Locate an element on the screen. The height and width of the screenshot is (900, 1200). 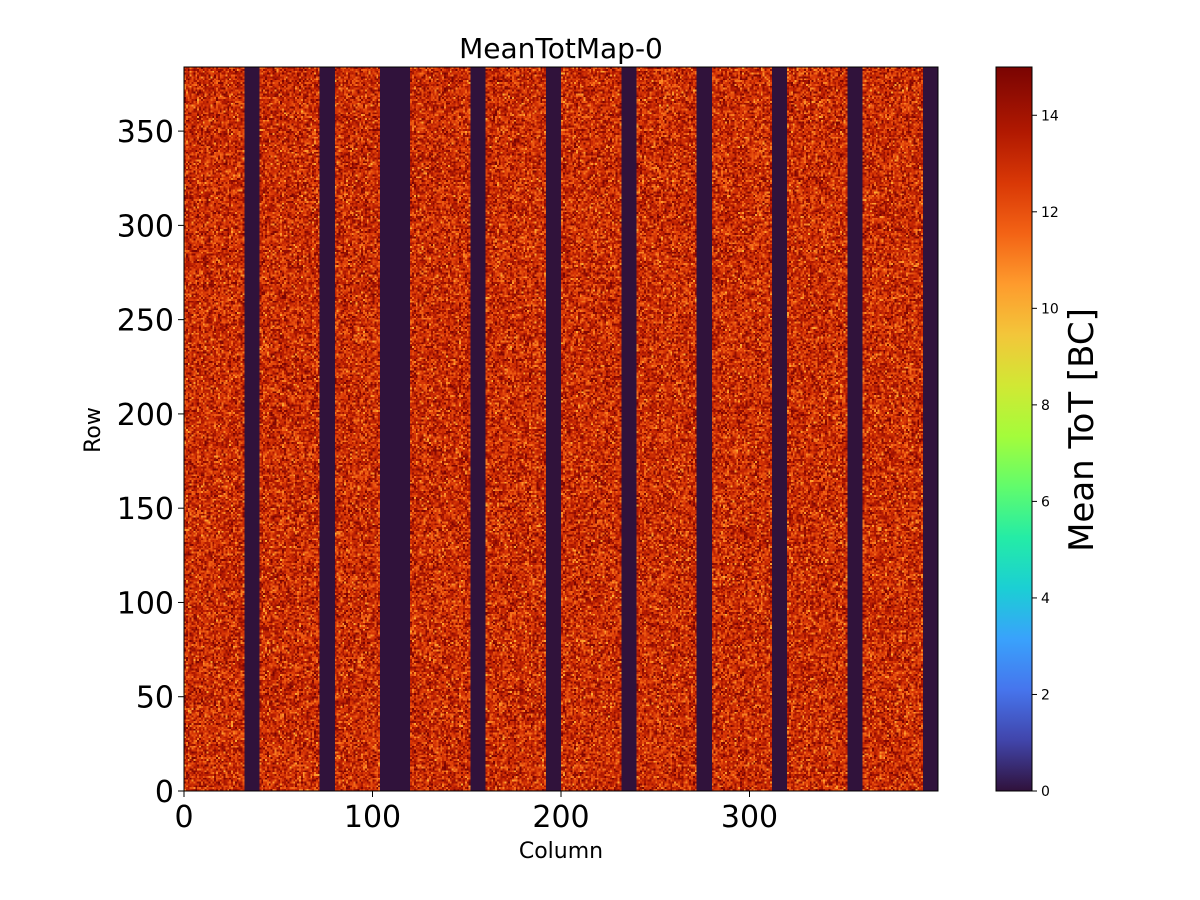
colorbar-tick-label: 10 is located at coordinates (1050, 309).